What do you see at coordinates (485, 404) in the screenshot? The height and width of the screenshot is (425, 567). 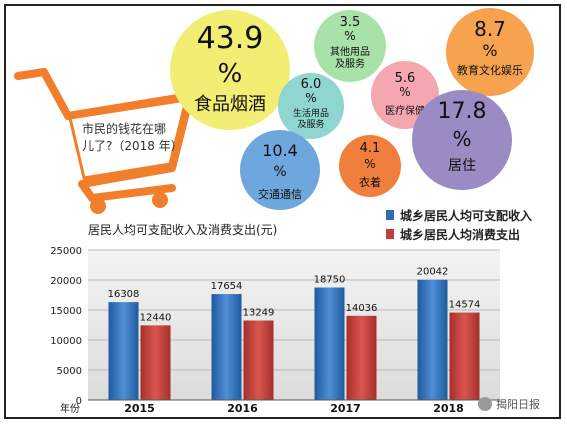 I see `wechat-icon` at bounding box center [485, 404].